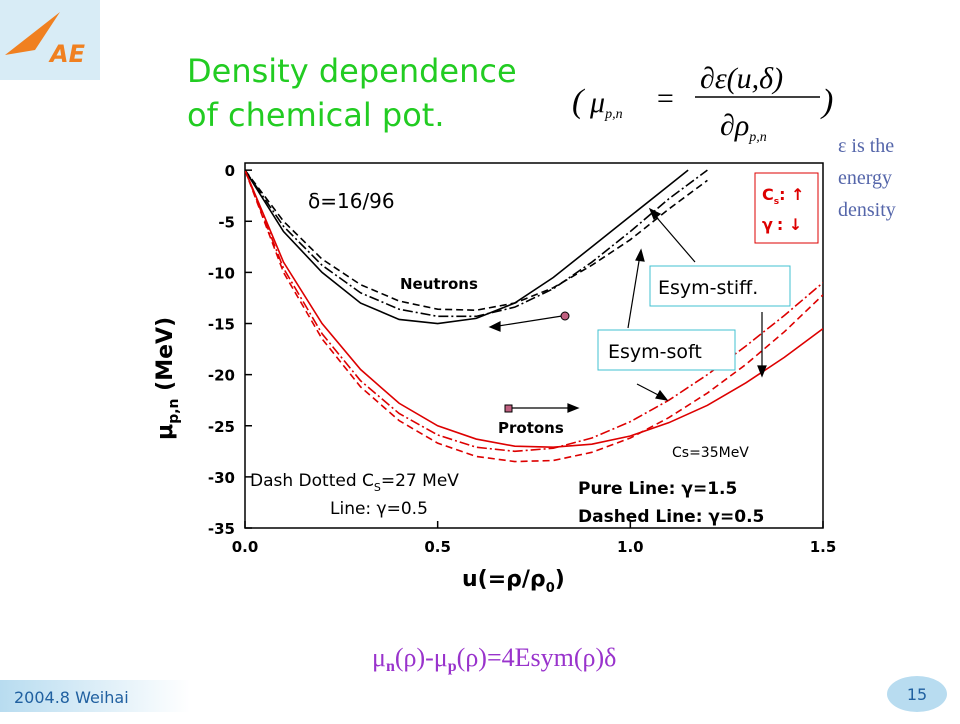 This screenshot has height=724, width=960. Describe the element at coordinates (437, 547) in the screenshot. I see `x-tick-label: 0.5` at that location.